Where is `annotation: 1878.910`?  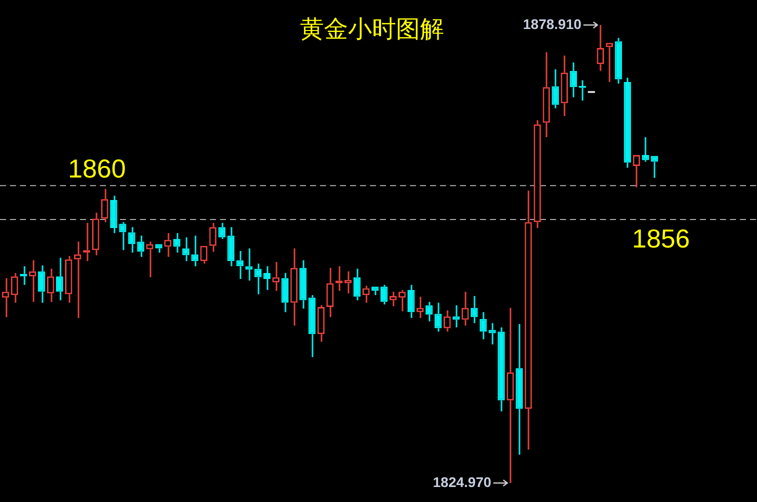
annotation: 1878.910 is located at coordinates (552, 24).